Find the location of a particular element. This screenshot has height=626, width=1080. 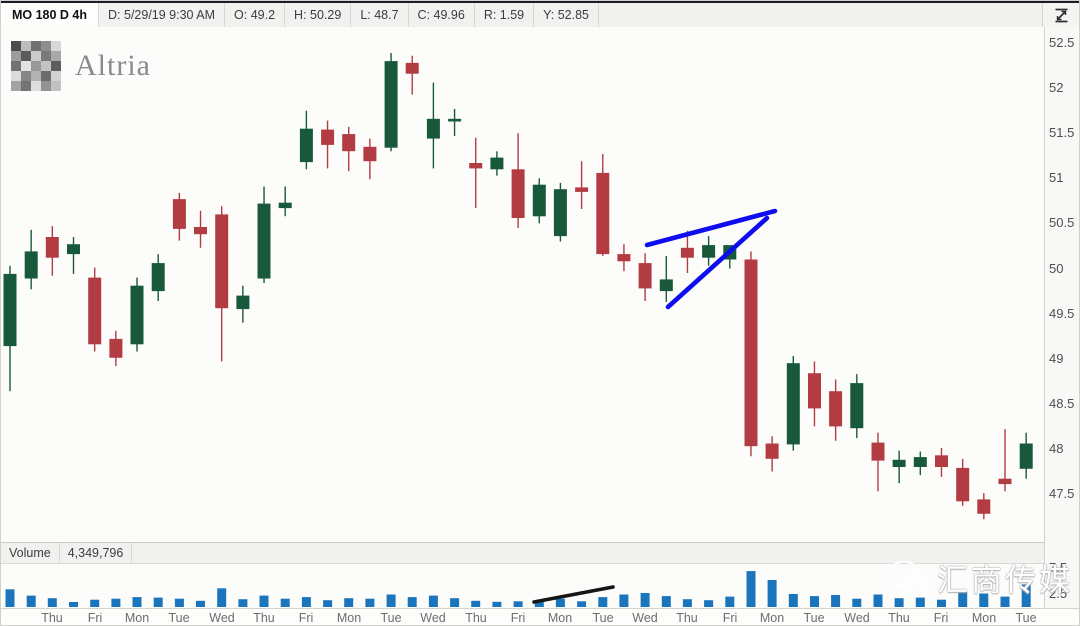

price-axis: 52.5 52 51.5 51 50.5 50 49.5 49 48.5 48 47.5 7.5 2.5 is located at coordinates (1061, 317).